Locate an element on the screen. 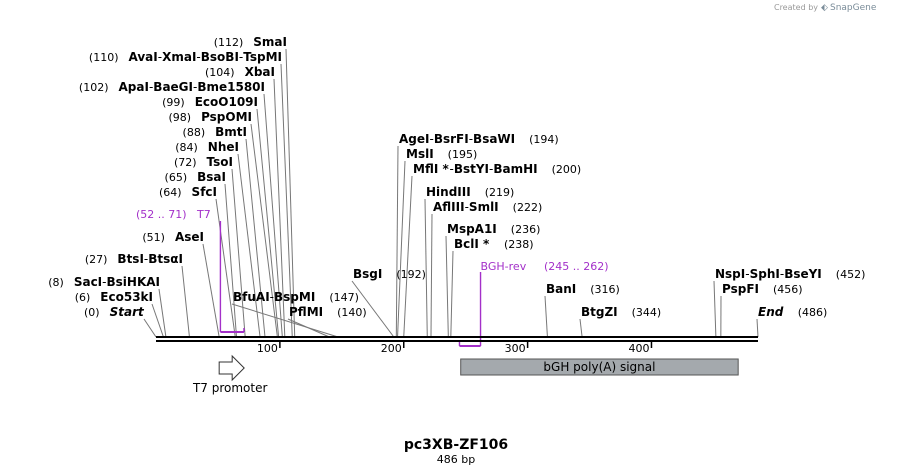 This screenshot has height=475, width=914. site-name: BstYI is located at coordinates (471, 169).